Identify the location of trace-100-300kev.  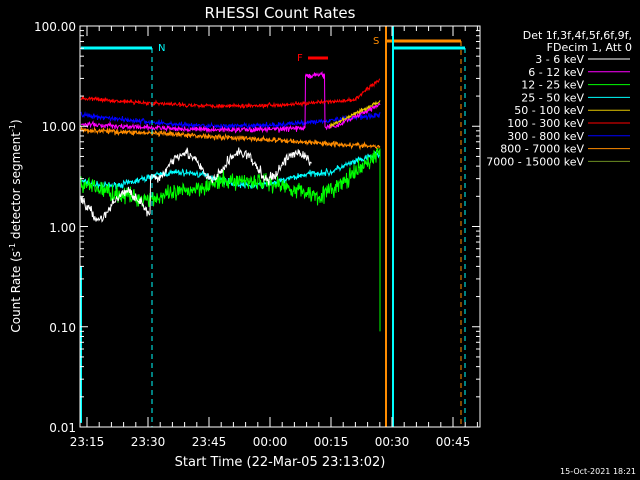
(230, 94).